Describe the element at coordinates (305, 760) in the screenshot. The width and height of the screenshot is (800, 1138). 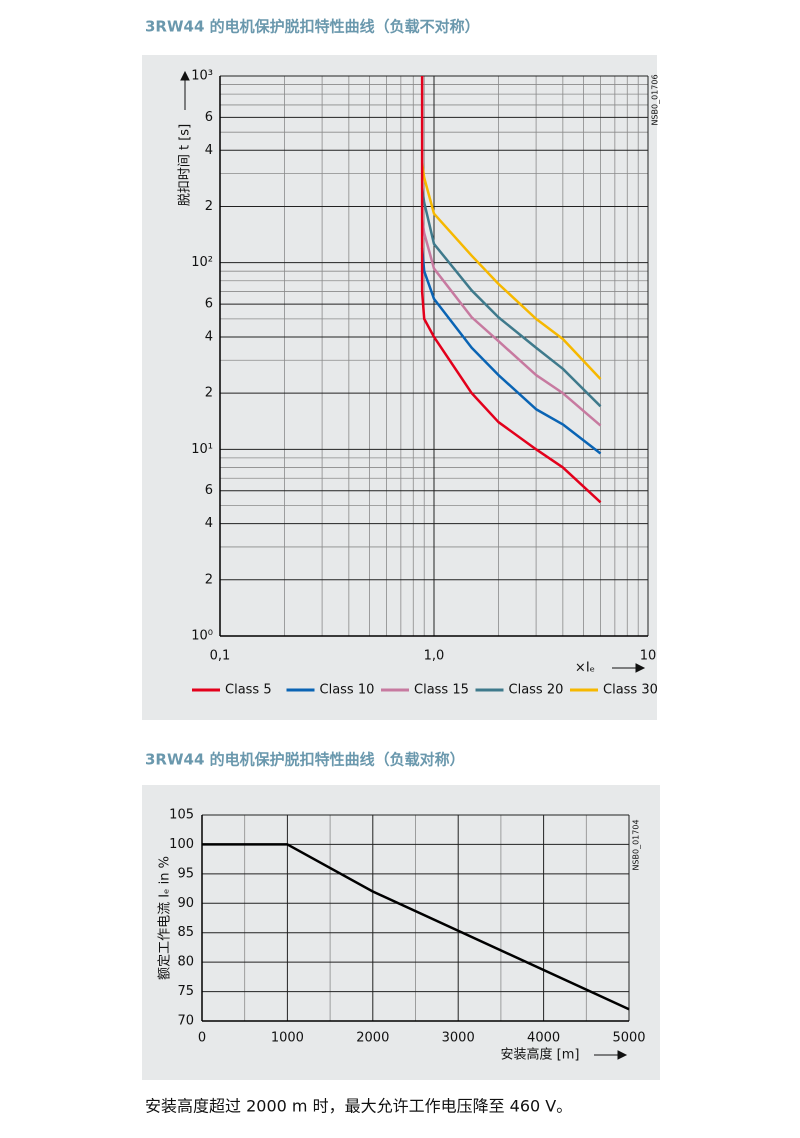
I see `chart-title: 3RW44 的电机保护脱扣特性曲线（负载对称）` at that location.